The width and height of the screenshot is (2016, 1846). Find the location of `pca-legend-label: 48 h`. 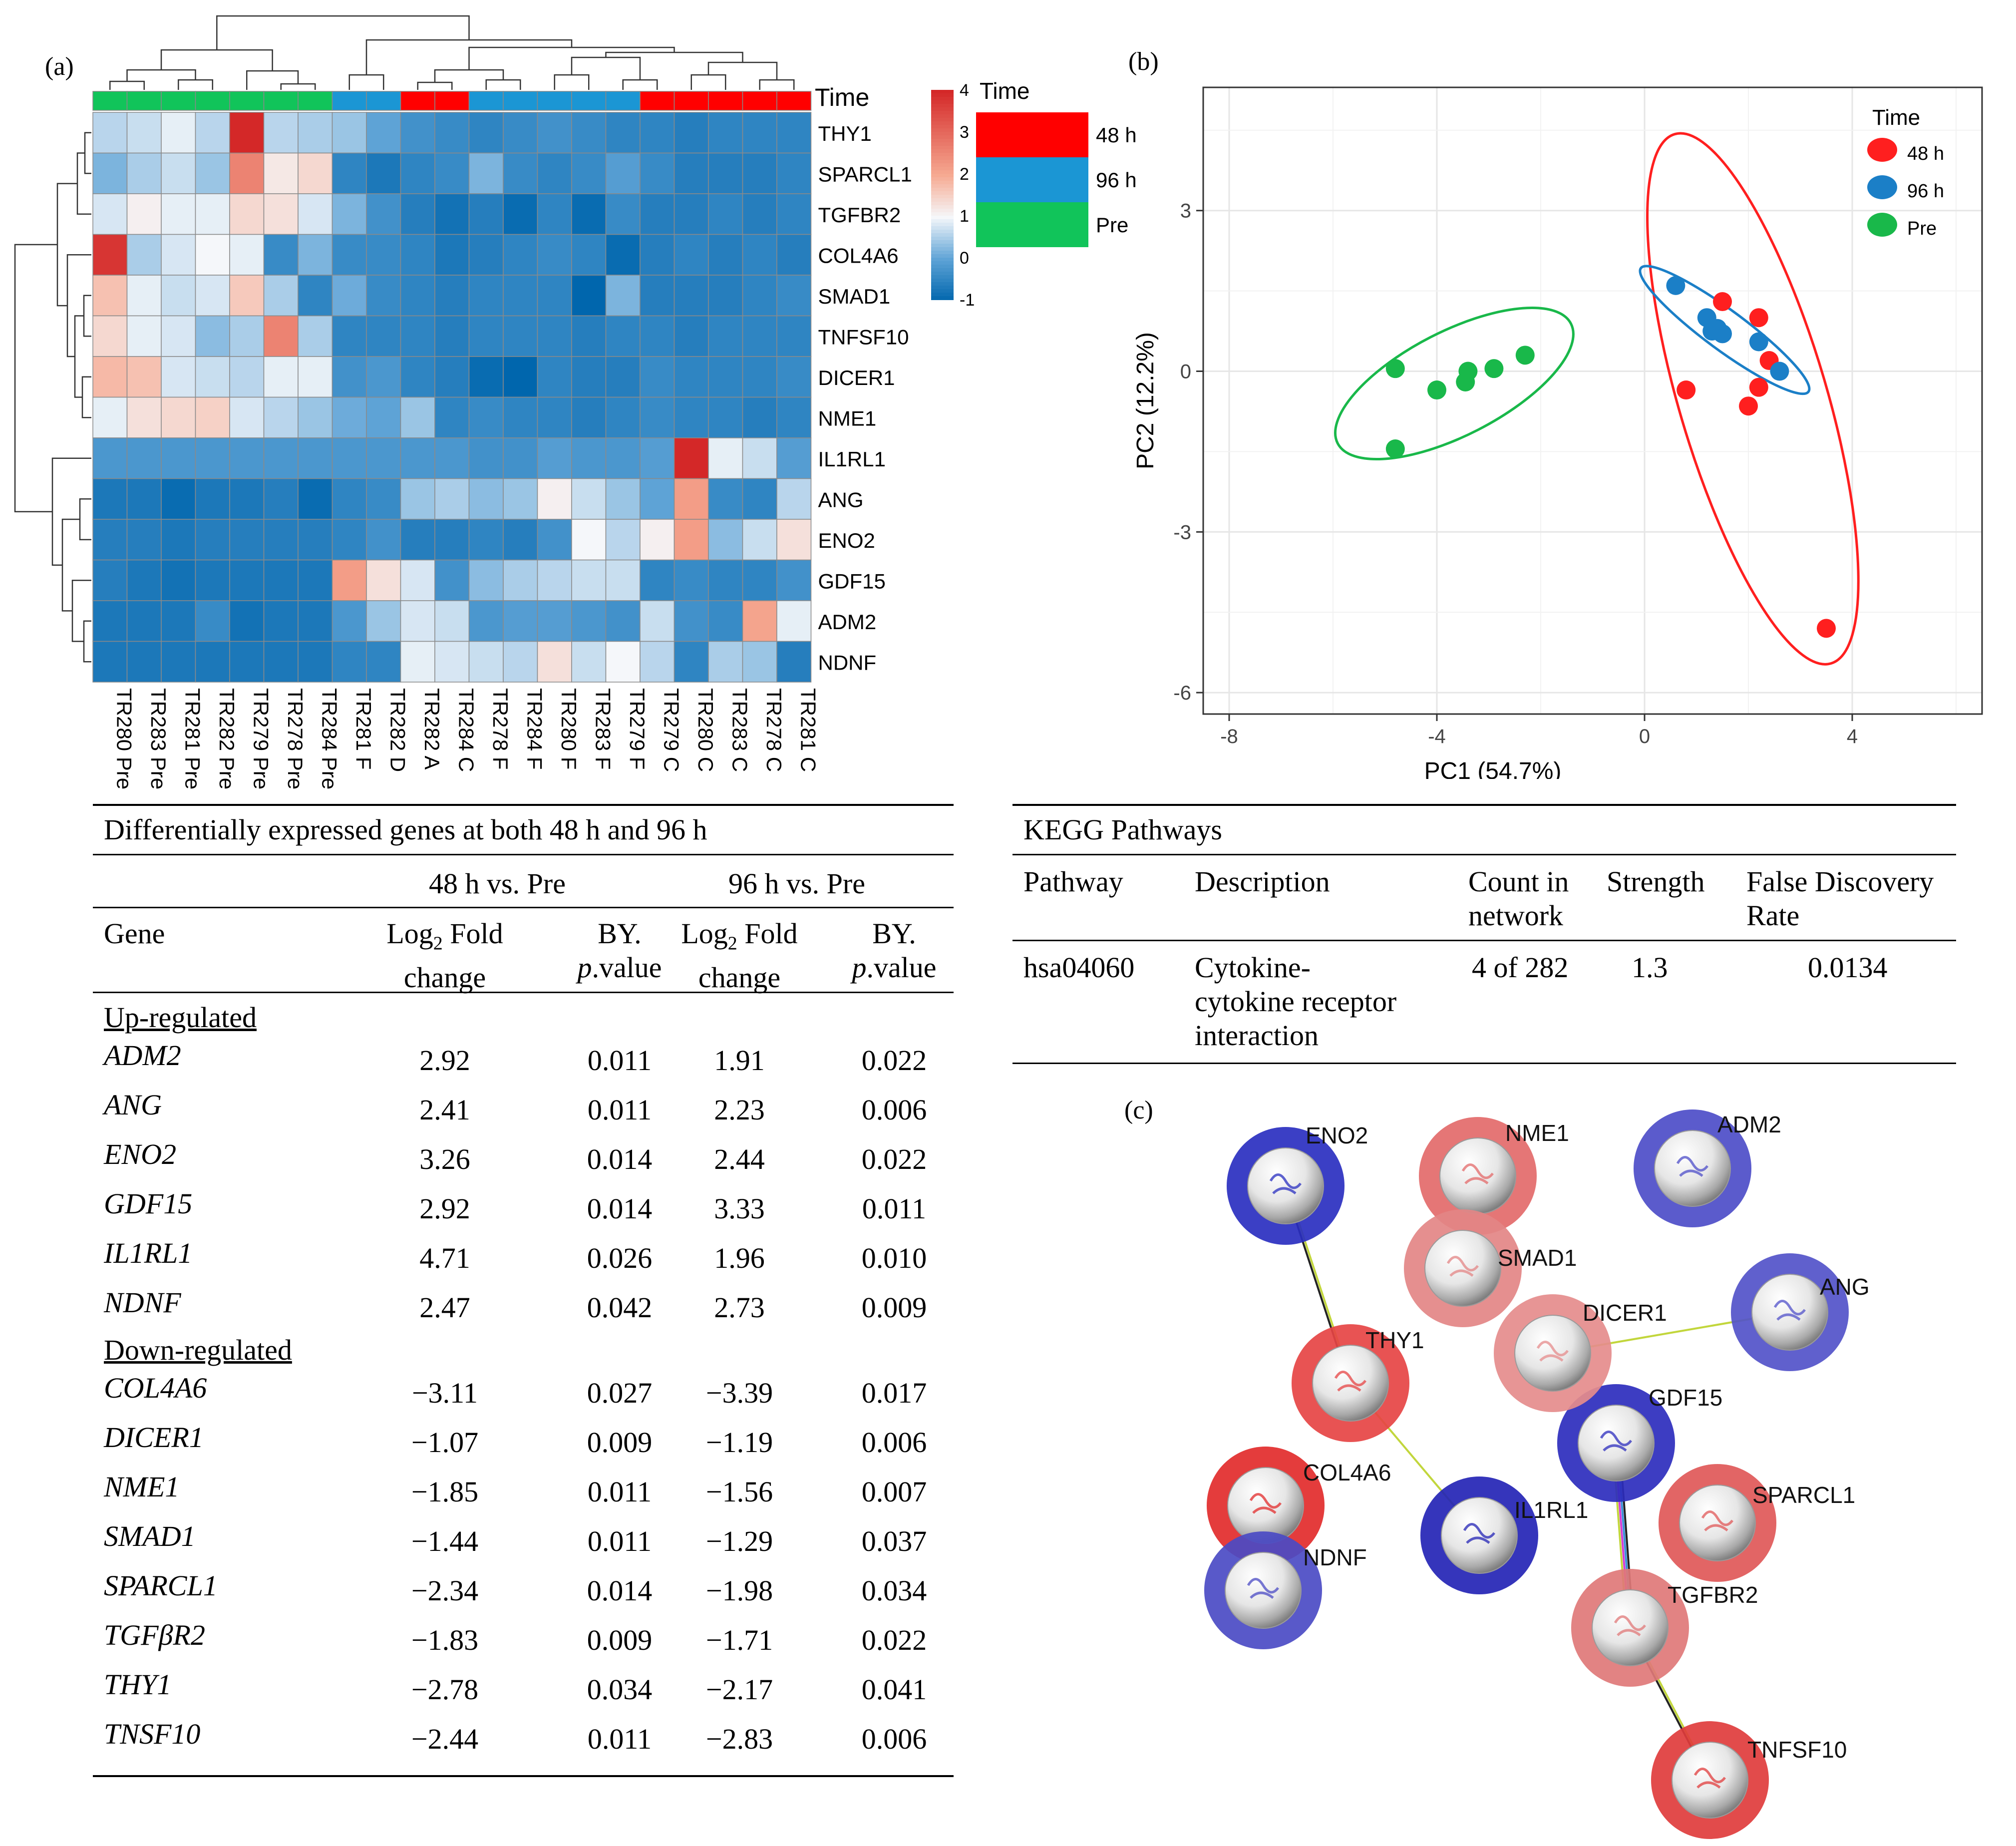

pca-legend-label: 48 h is located at coordinates (1926, 154).